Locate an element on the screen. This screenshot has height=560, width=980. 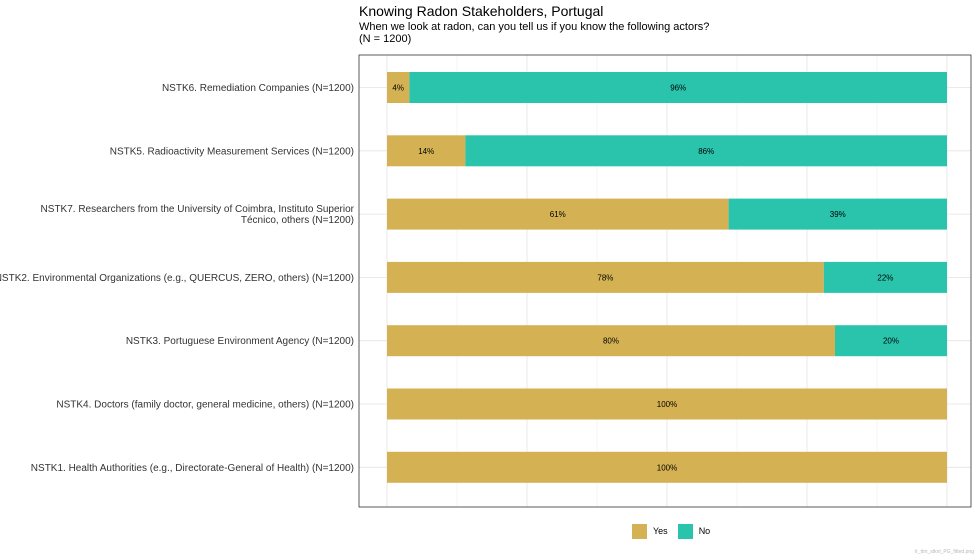
legend-swatch-yes is located at coordinates (639, 531).